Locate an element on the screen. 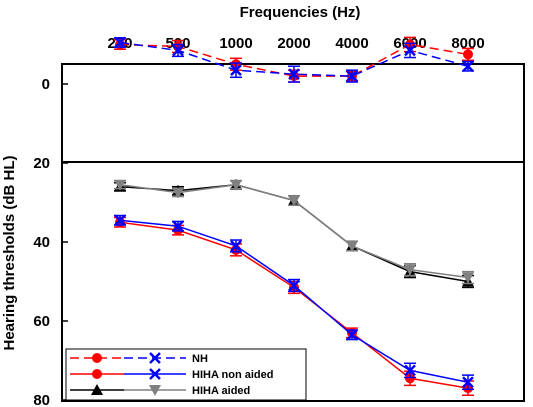  legend-label: NH is located at coordinates (200, 359).